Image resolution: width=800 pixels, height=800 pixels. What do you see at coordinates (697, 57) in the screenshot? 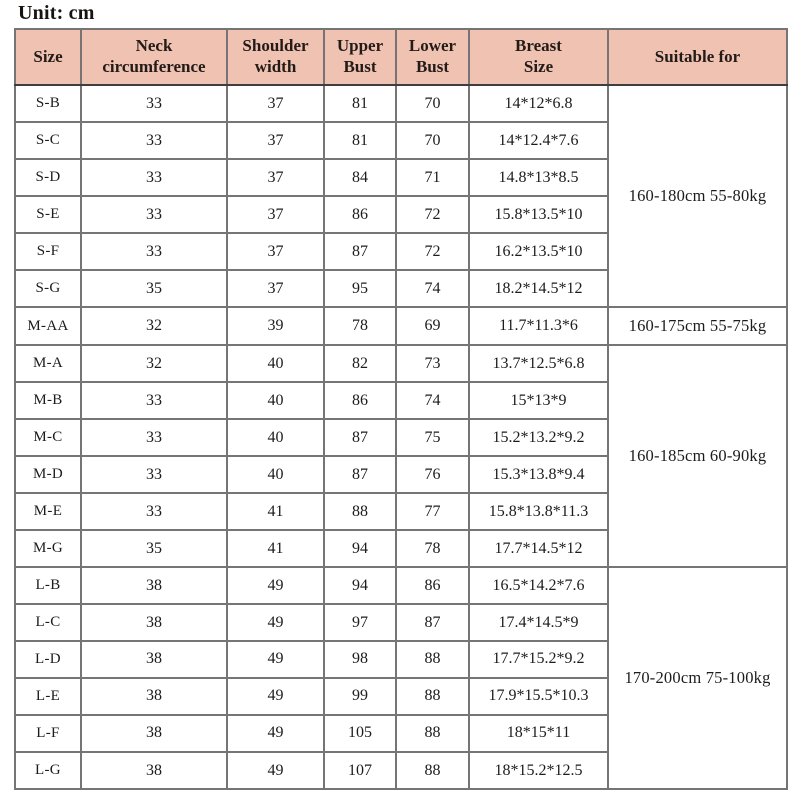
I see `column-header-suitable-for: Suitable for` at bounding box center [697, 57].